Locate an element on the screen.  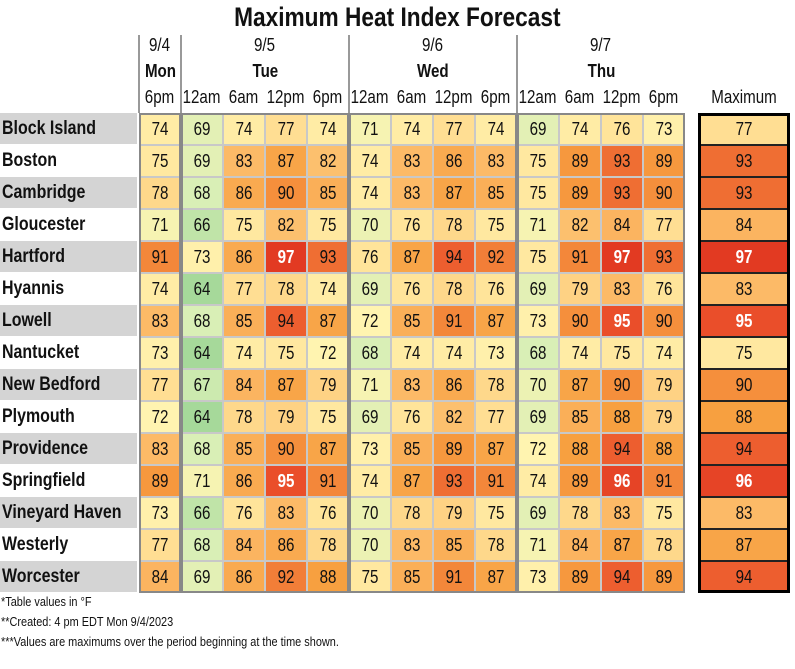
heat-cell-text: 92 is located at coordinates (496, 256).